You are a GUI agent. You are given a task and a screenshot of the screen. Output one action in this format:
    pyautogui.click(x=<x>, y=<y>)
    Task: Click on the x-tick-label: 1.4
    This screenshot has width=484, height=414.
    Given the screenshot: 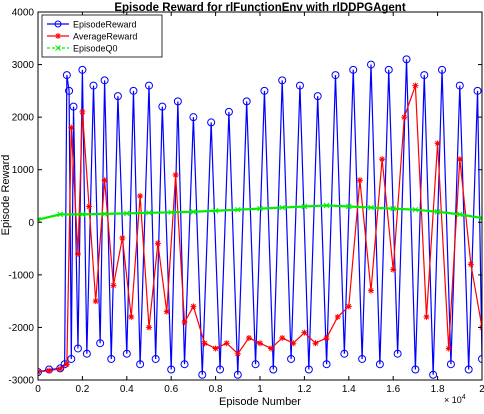 What is the action you would take?
    pyautogui.click(x=349, y=389)
    